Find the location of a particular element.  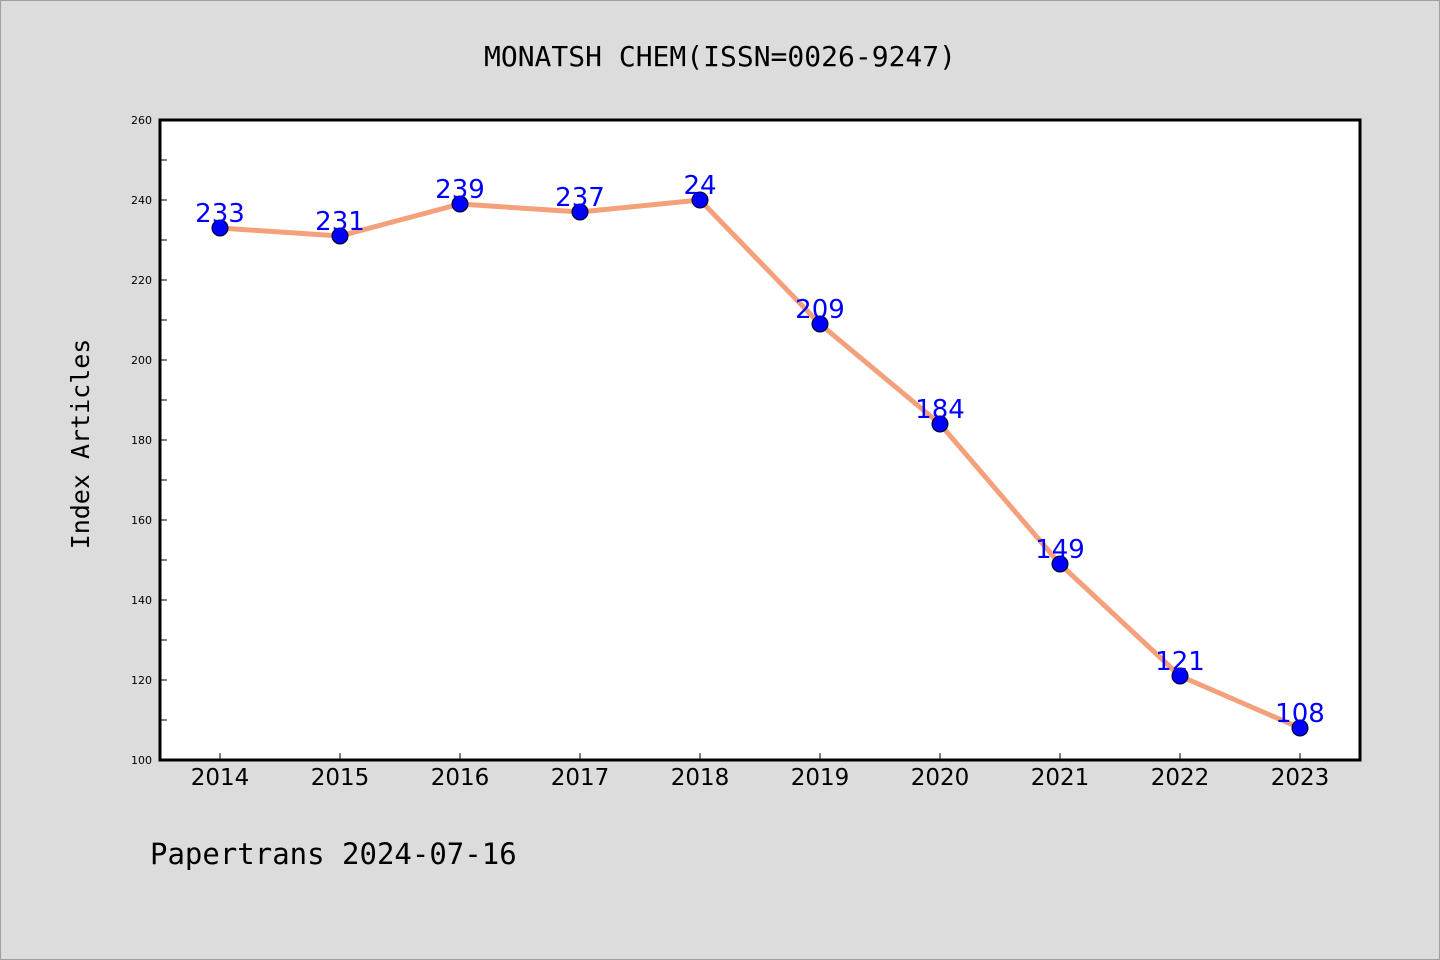

y-tick-label: 180 is located at coordinates (141, 440).